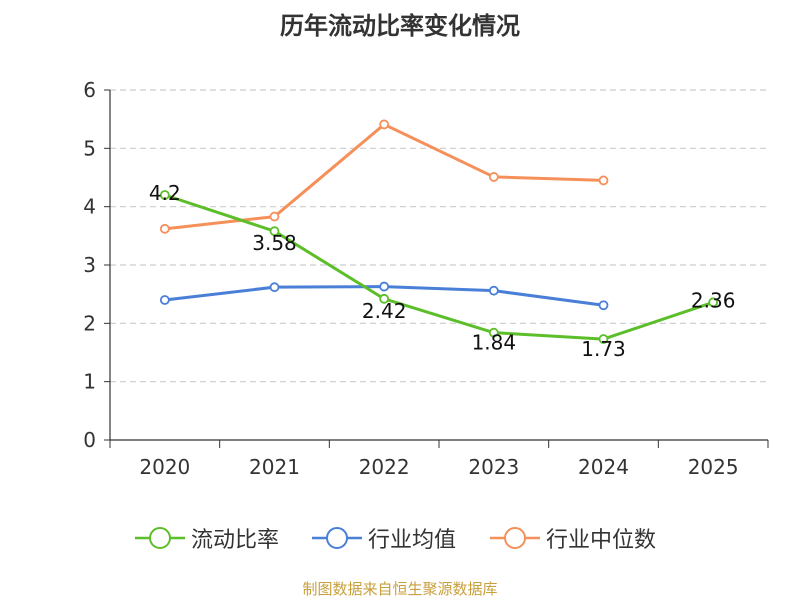 Image resolution: width=800 pixels, height=600 pixels. I want to click on chart-title: 历年流动比率变化情况, so click(400, 26).